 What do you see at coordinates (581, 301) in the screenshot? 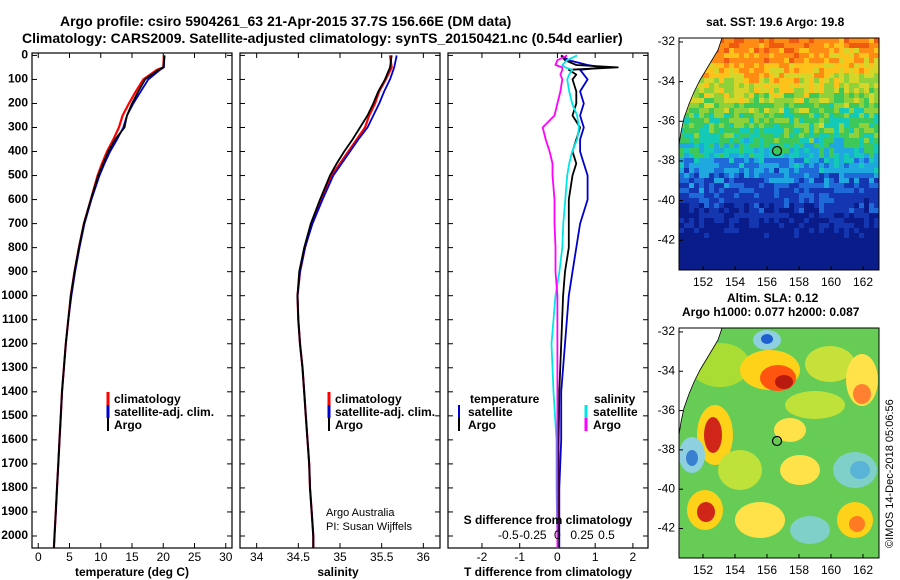
I see `series-line-t-satellite` at bounding box center [581, 301].